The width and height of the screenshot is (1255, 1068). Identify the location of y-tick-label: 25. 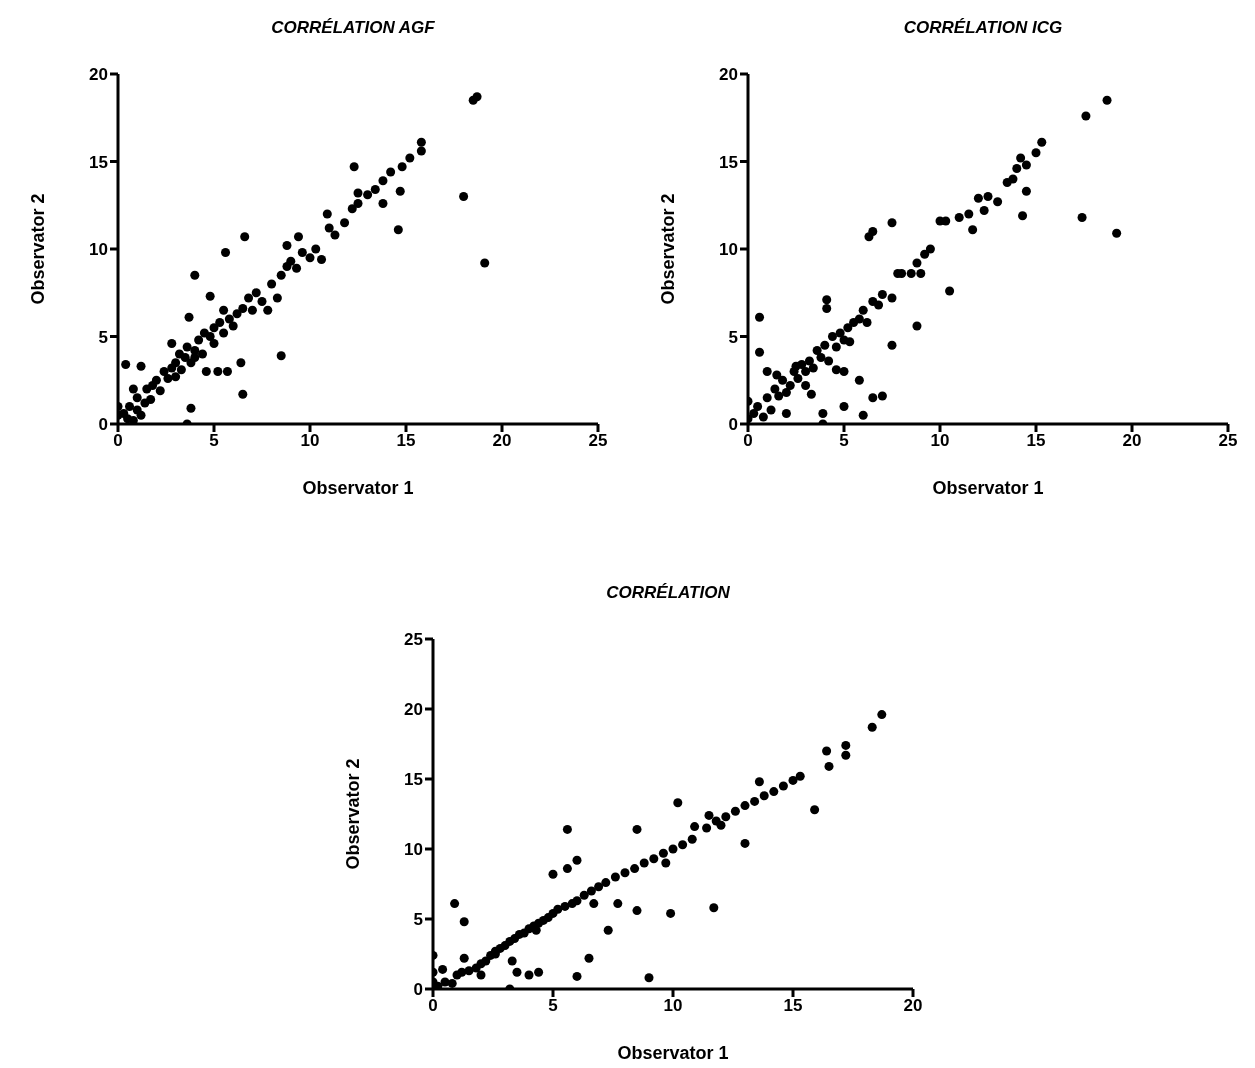
(413, 640).